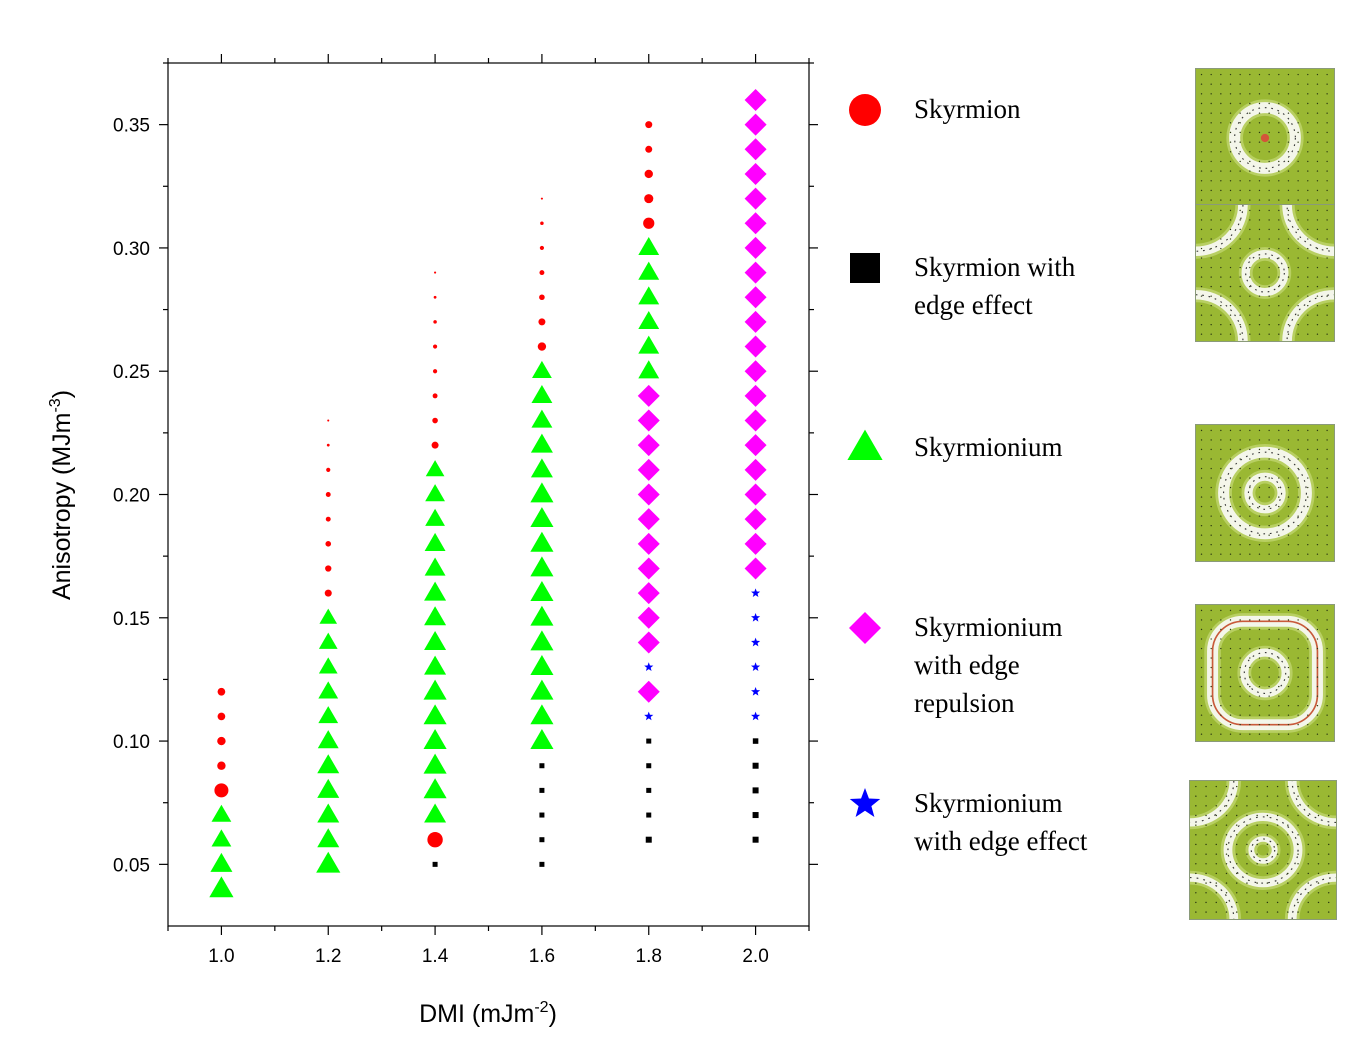 This screenshot has height=1058, width=1361. Describe the element at coordinates (1265, 673) in the screenshot. I see `texture-thumbnail-skyrmionium-repulsion` at that location.